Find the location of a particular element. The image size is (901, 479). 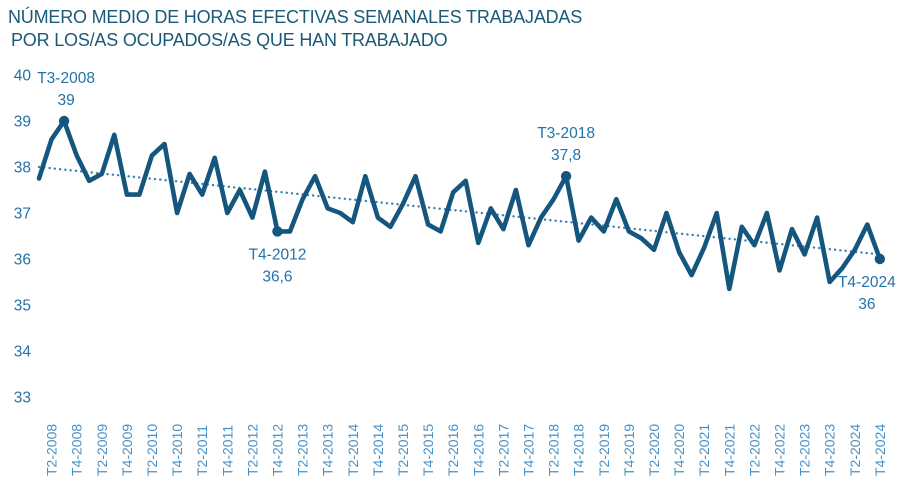

x-axis-tick-label: T2-2015 is located at coordinates (403, 450).